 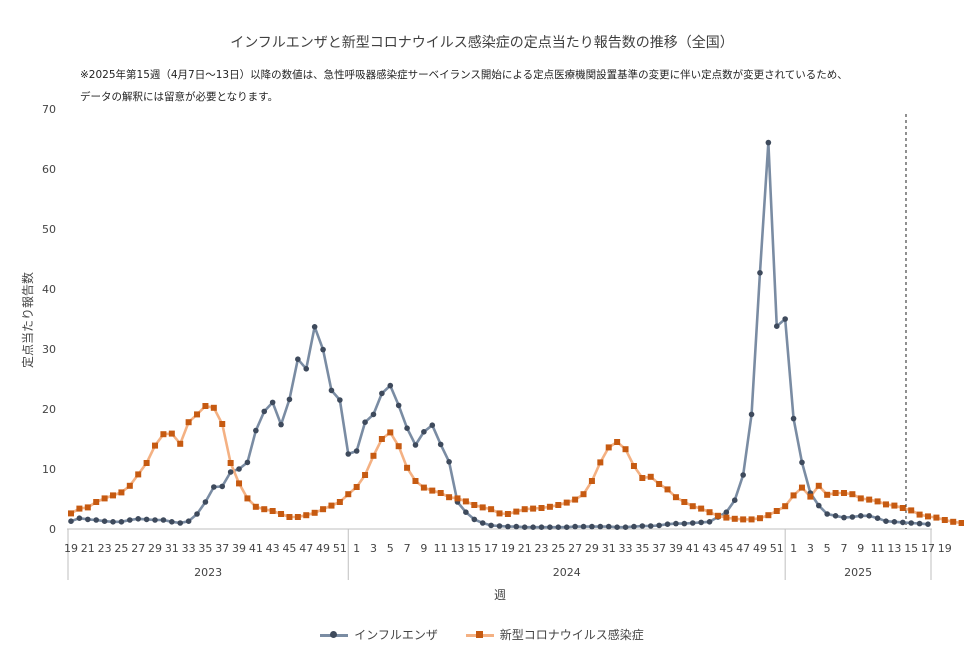 What do you see at coordinates (491, 548) in the screenshot?
I see `x-tick-label: 17` at bounding box center [491, 548].